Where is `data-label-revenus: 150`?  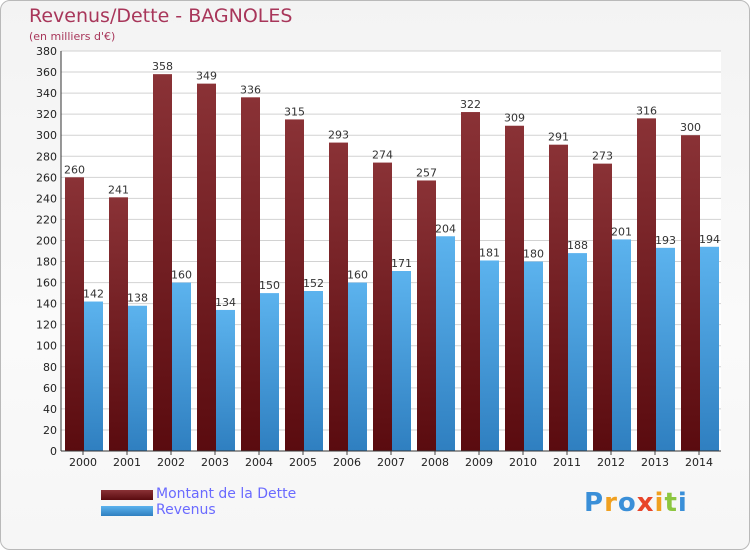
data-label-revenus: 150 is located at coordinates (269, 285).